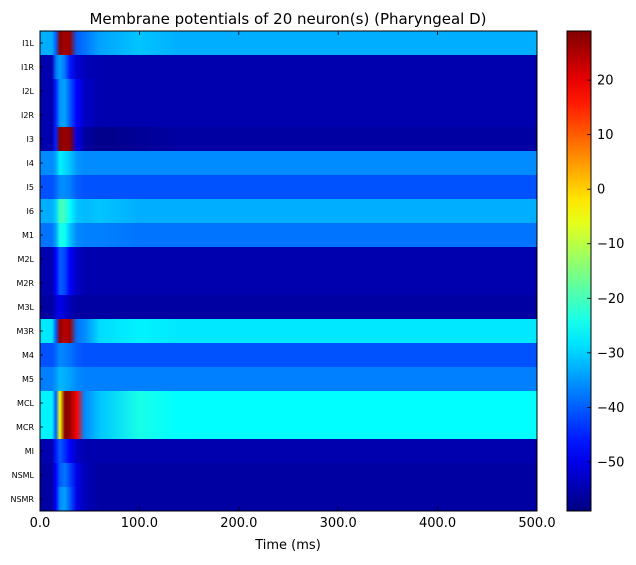 The width and height of the screenshot is (636, 565). What do you see at coordinates (28, 43) in the screenshot?
I see `y-tick-label: I1L` at bounding box center [28, 43].